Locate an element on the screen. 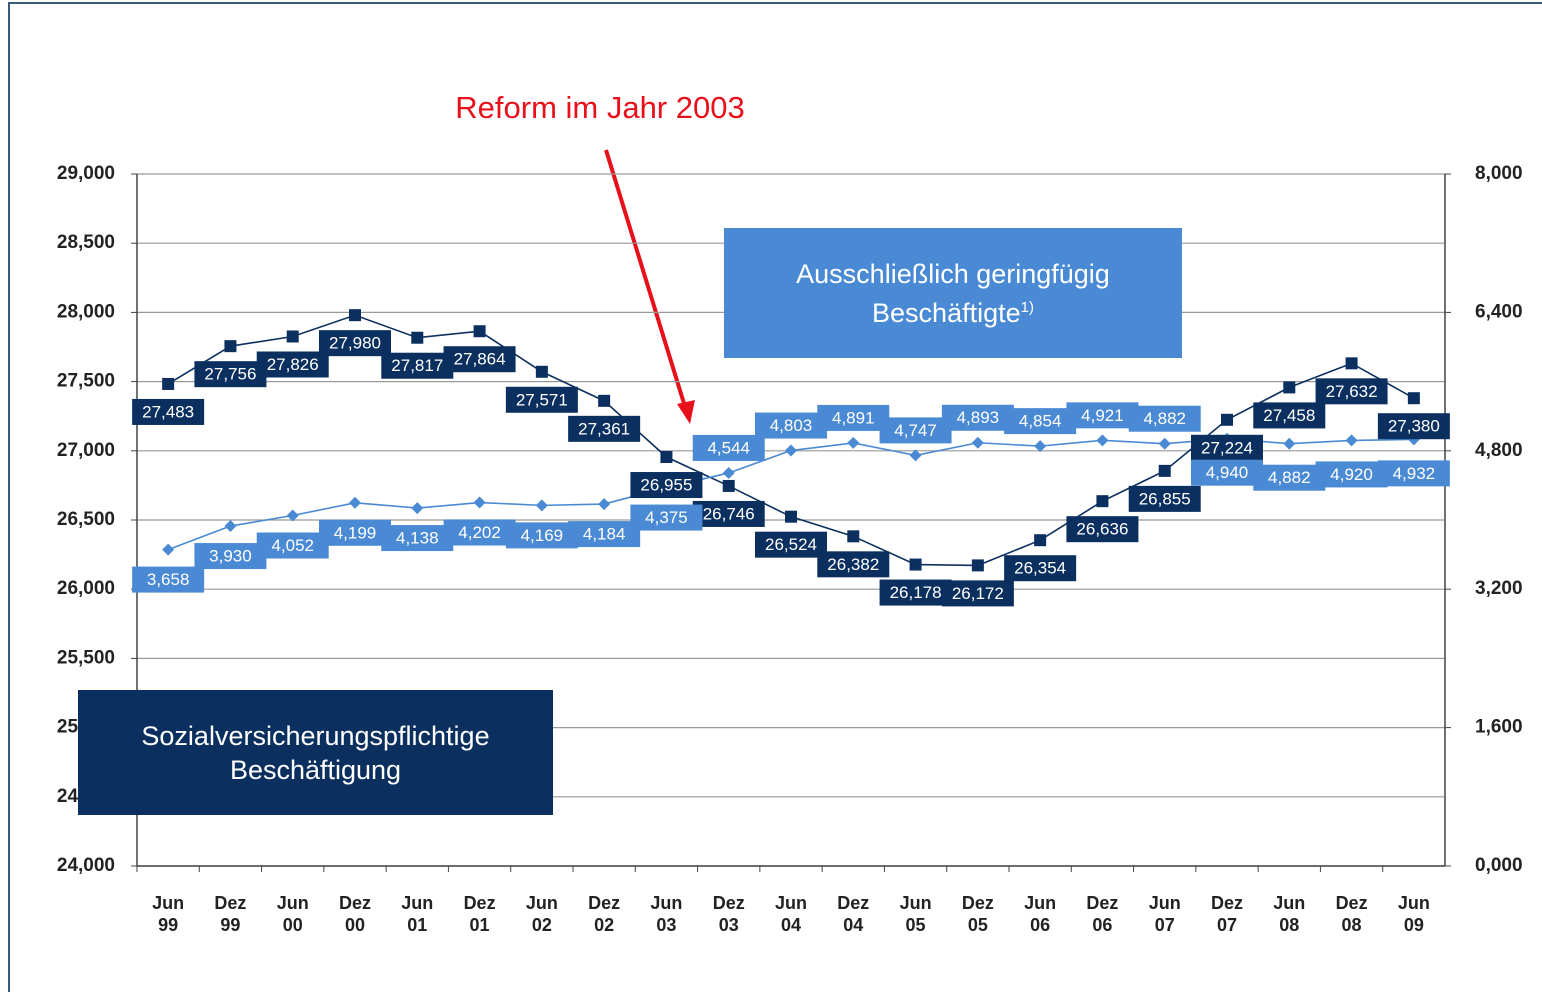 The width and height of the screenshot is (1542, 992). data-label: 27,483 is located at coordinates (168, 411).